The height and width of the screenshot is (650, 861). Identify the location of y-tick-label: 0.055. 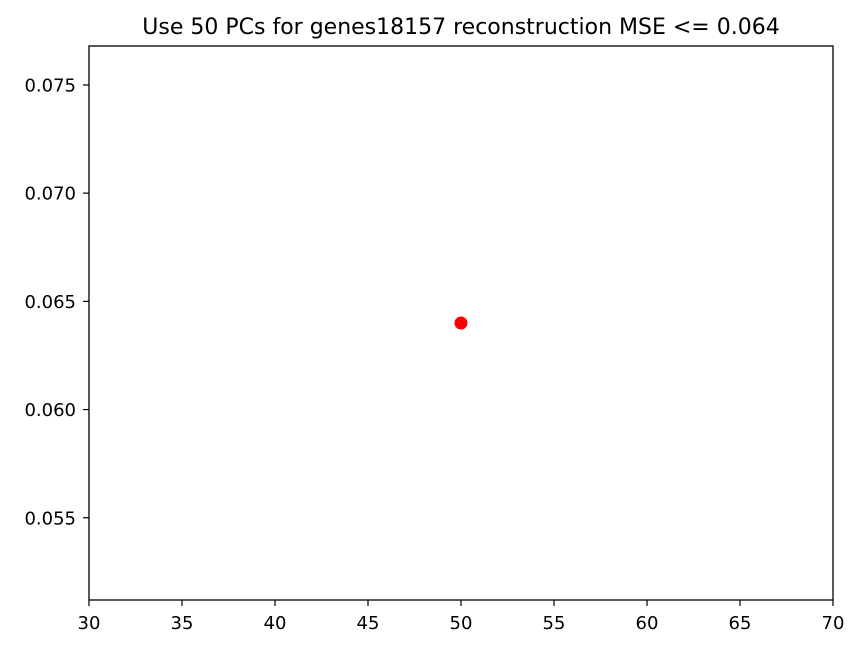
(50, 518).